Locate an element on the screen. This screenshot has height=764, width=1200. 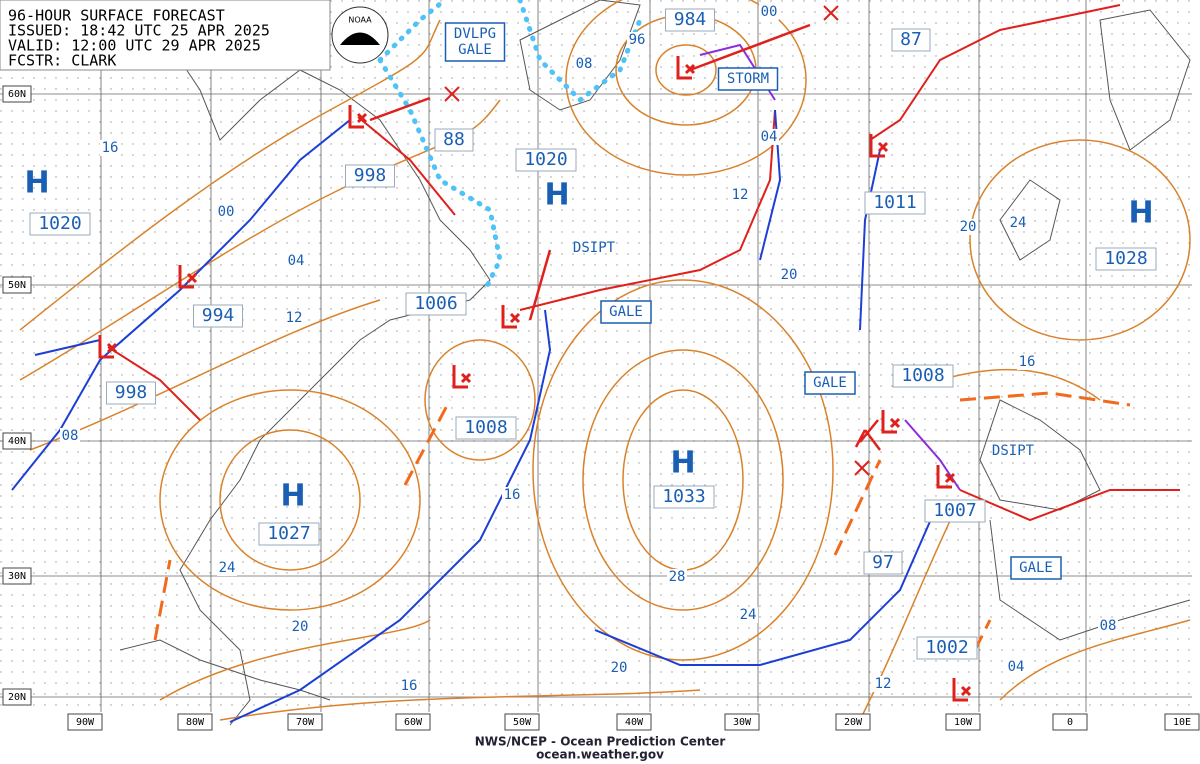
issued: ISSUED: 18:42 UTC 25 APR 2025 is located at coordinates (139, 31).